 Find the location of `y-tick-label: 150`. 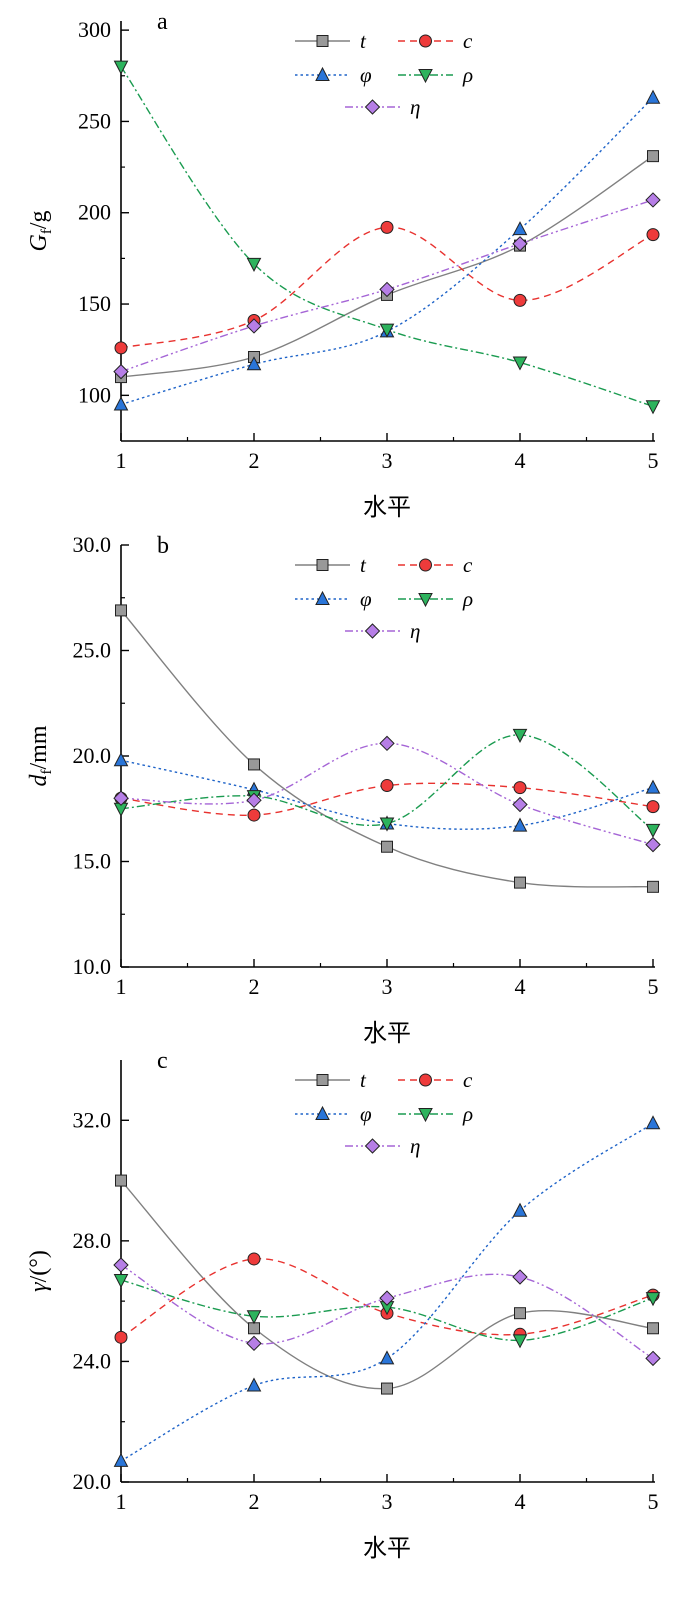

y-tick-label: 150 is located at coordinates (94, 303).